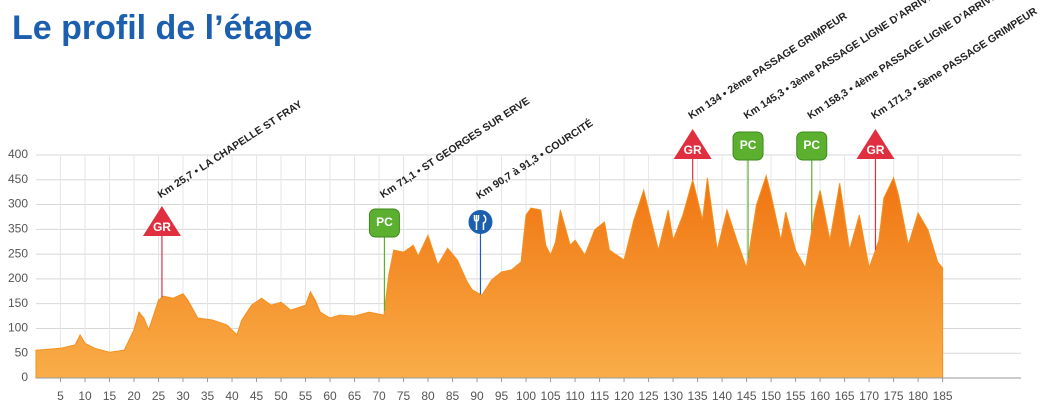 The height and width of the screenshot is (409, 1050). I want to click on x-tick-label: 60, so click(330, 396).